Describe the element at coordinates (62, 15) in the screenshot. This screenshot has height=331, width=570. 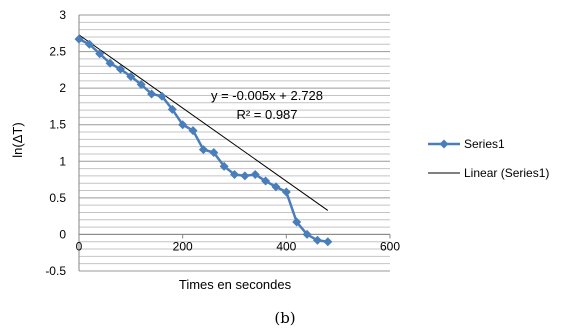
I see `y-tick-label: 3` at that location.